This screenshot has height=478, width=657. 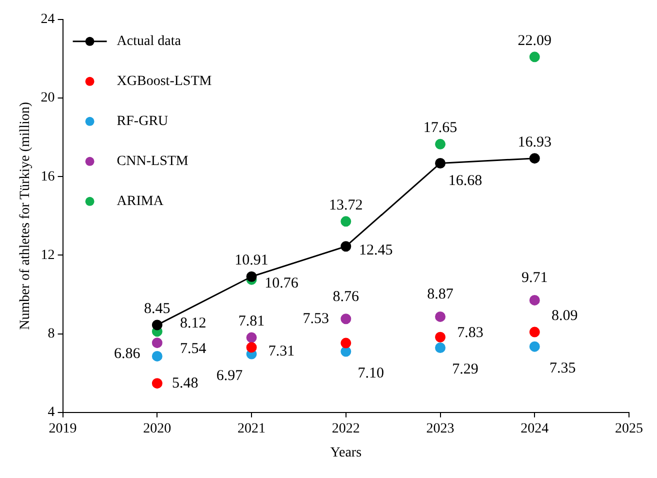 What do you see at coordinates (281, 351) in the screenshot?
I see `data-label: 7.31` at bounding box center [281, 351].